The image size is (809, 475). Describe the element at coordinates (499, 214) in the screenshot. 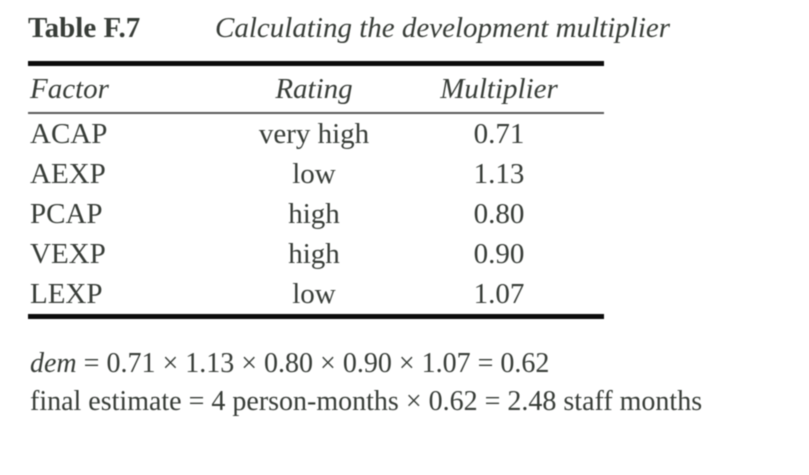

I see `multiplier-cell: 0.80` at that location.